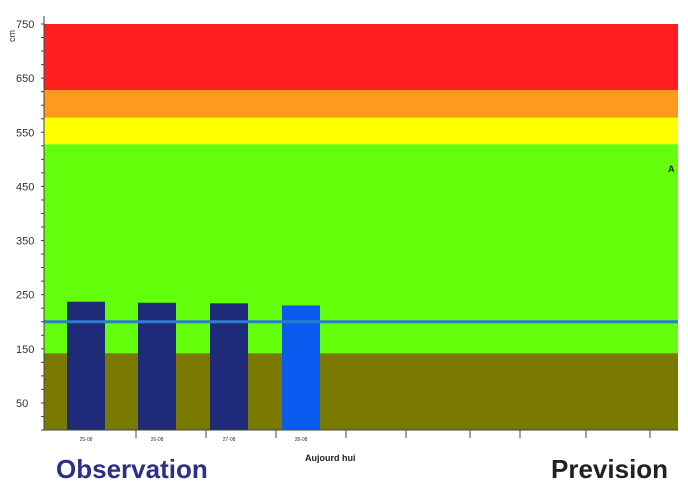 This screenshot has width=688, height=485. Describe the element at coordinates (193, 365) in the screenshot. I see `bars` at that location.